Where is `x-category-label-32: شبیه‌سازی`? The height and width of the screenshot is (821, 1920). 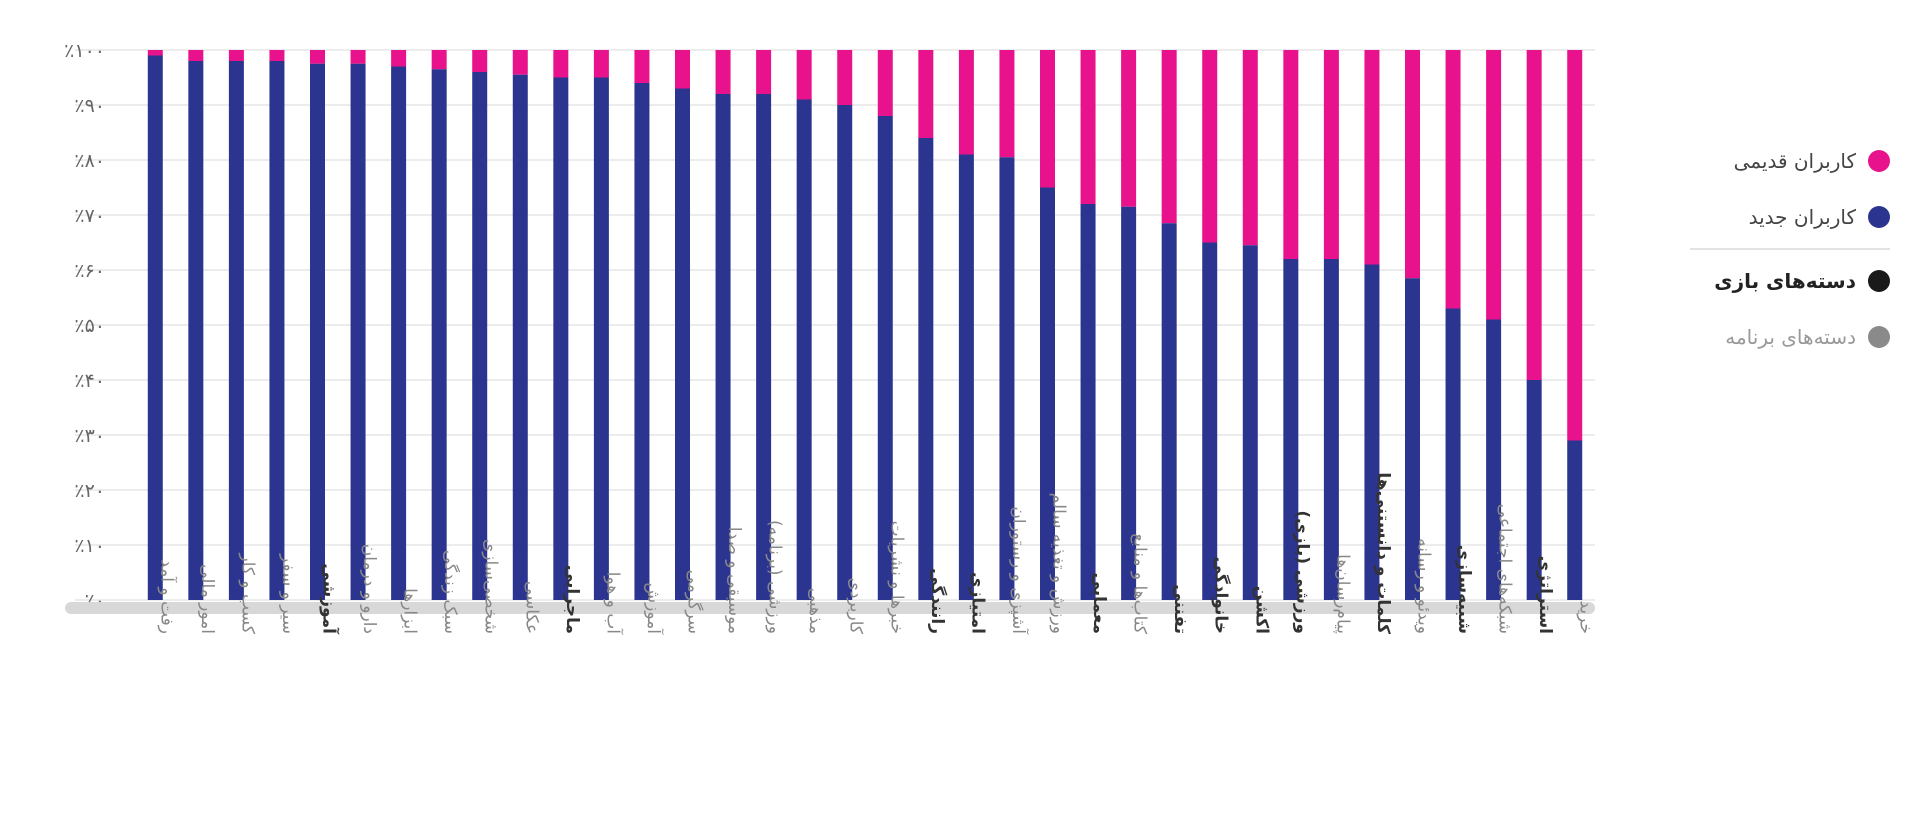
x-category-label-32: شبیه‌سازی is located at coordinates (1464, 589).